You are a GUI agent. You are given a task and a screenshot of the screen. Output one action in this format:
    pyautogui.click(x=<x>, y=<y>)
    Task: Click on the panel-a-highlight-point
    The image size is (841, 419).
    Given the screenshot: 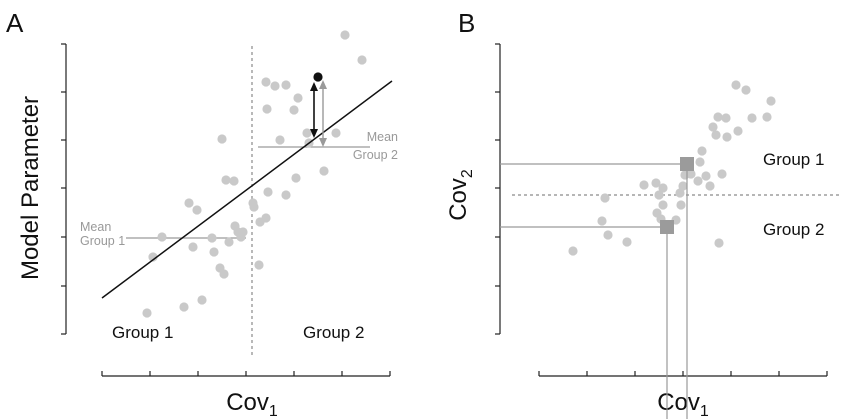 What is the action you would take?
    pyautogui.click(x=318, y=77)
    